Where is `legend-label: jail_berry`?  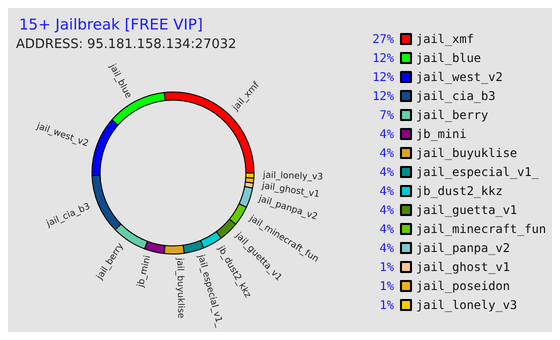
legend-label: jail_berry is located at coordinates (452, 115).